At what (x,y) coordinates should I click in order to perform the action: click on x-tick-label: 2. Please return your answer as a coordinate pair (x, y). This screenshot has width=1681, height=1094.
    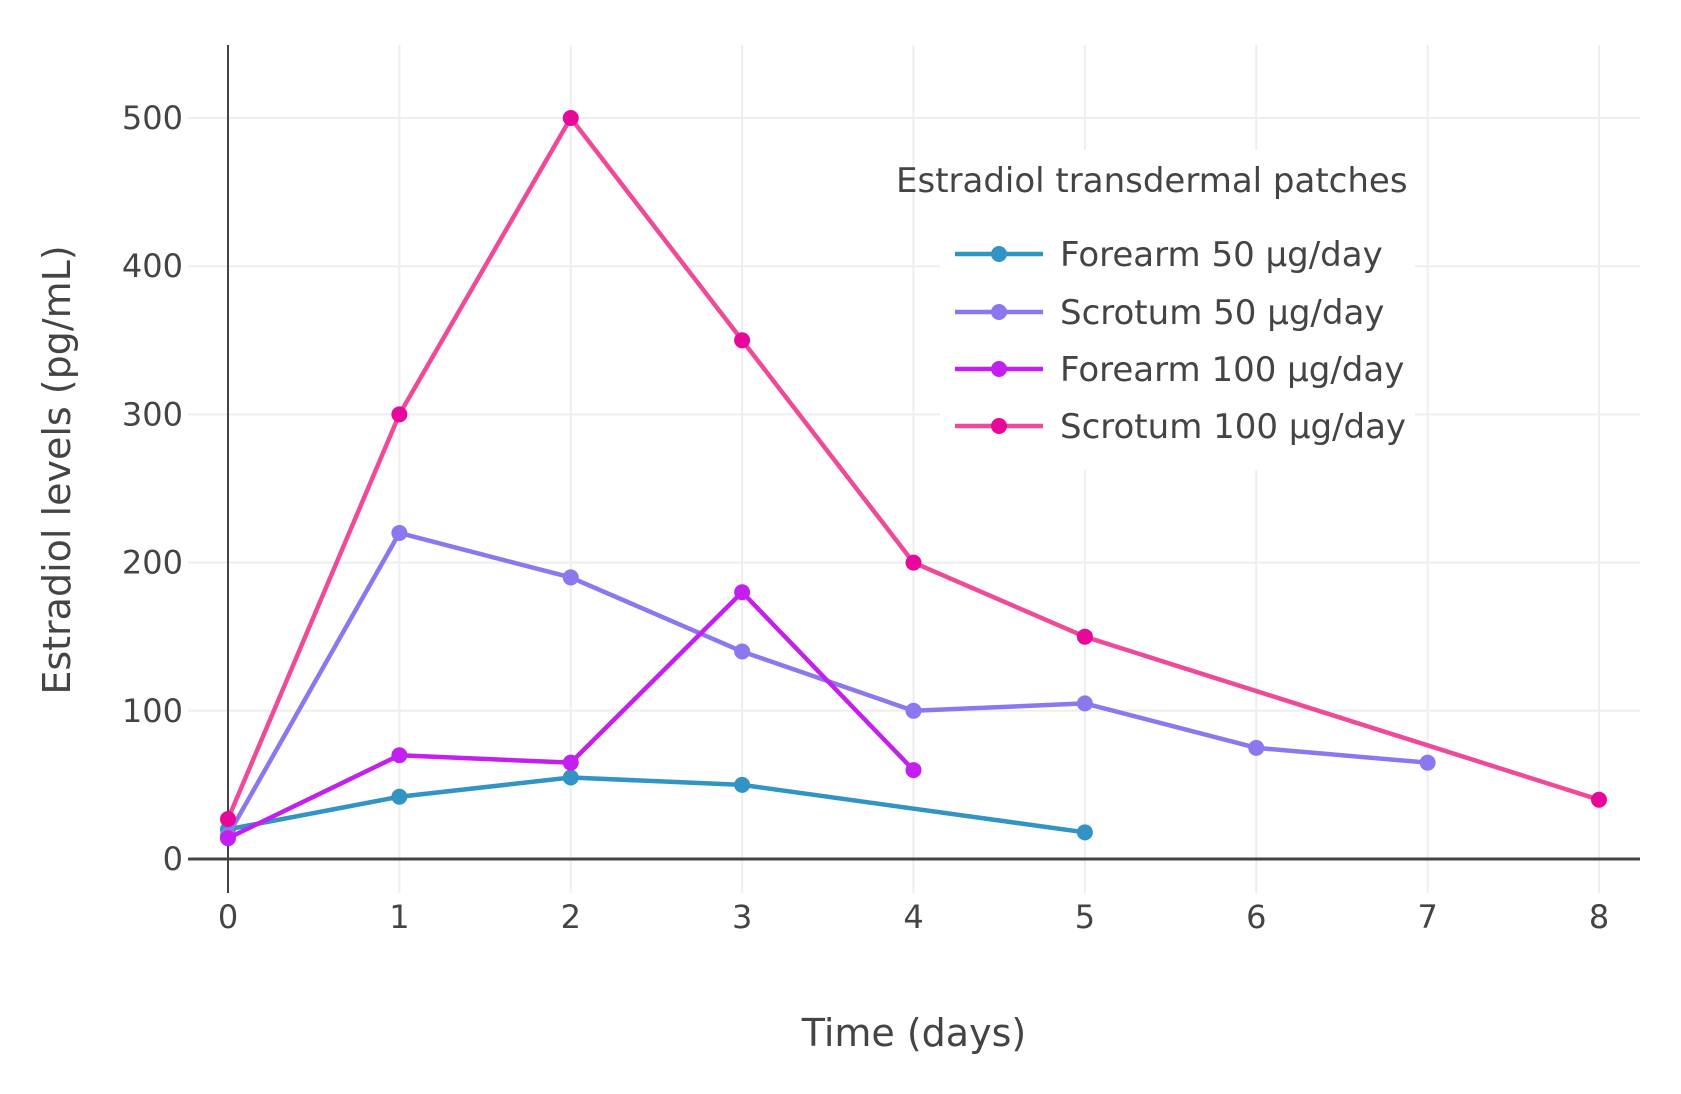
    Looking at the image, I should click on (571, 917).